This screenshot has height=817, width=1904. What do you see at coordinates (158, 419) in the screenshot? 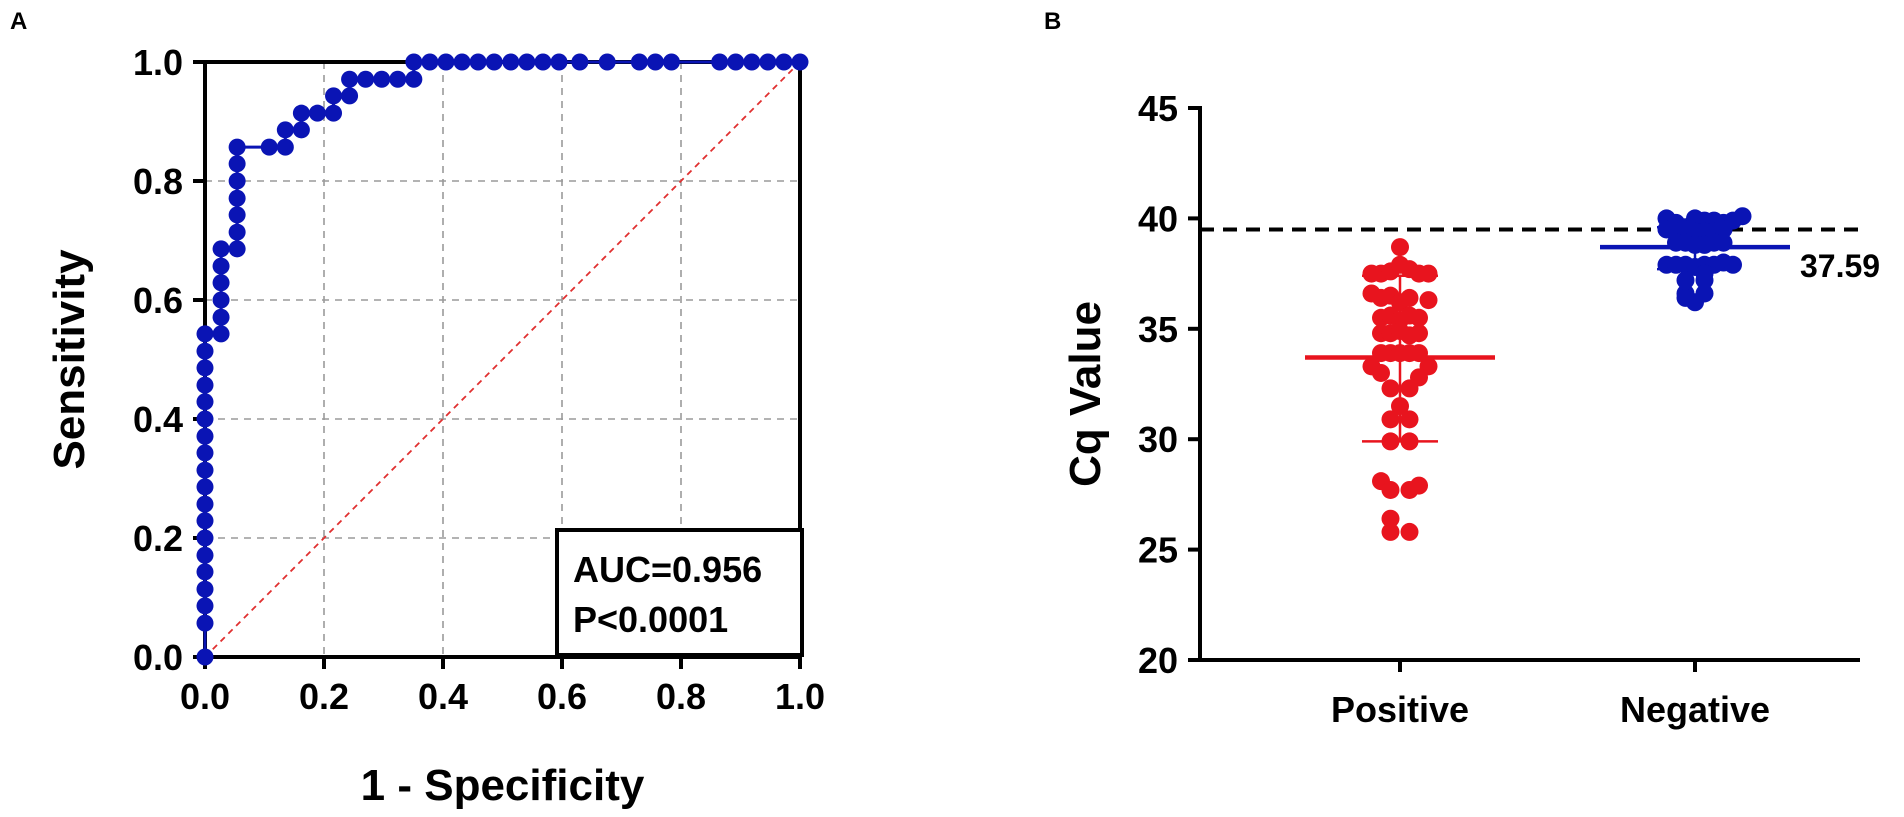
I see `y-tick-label: 0.4` at bounding box center [158, 419].